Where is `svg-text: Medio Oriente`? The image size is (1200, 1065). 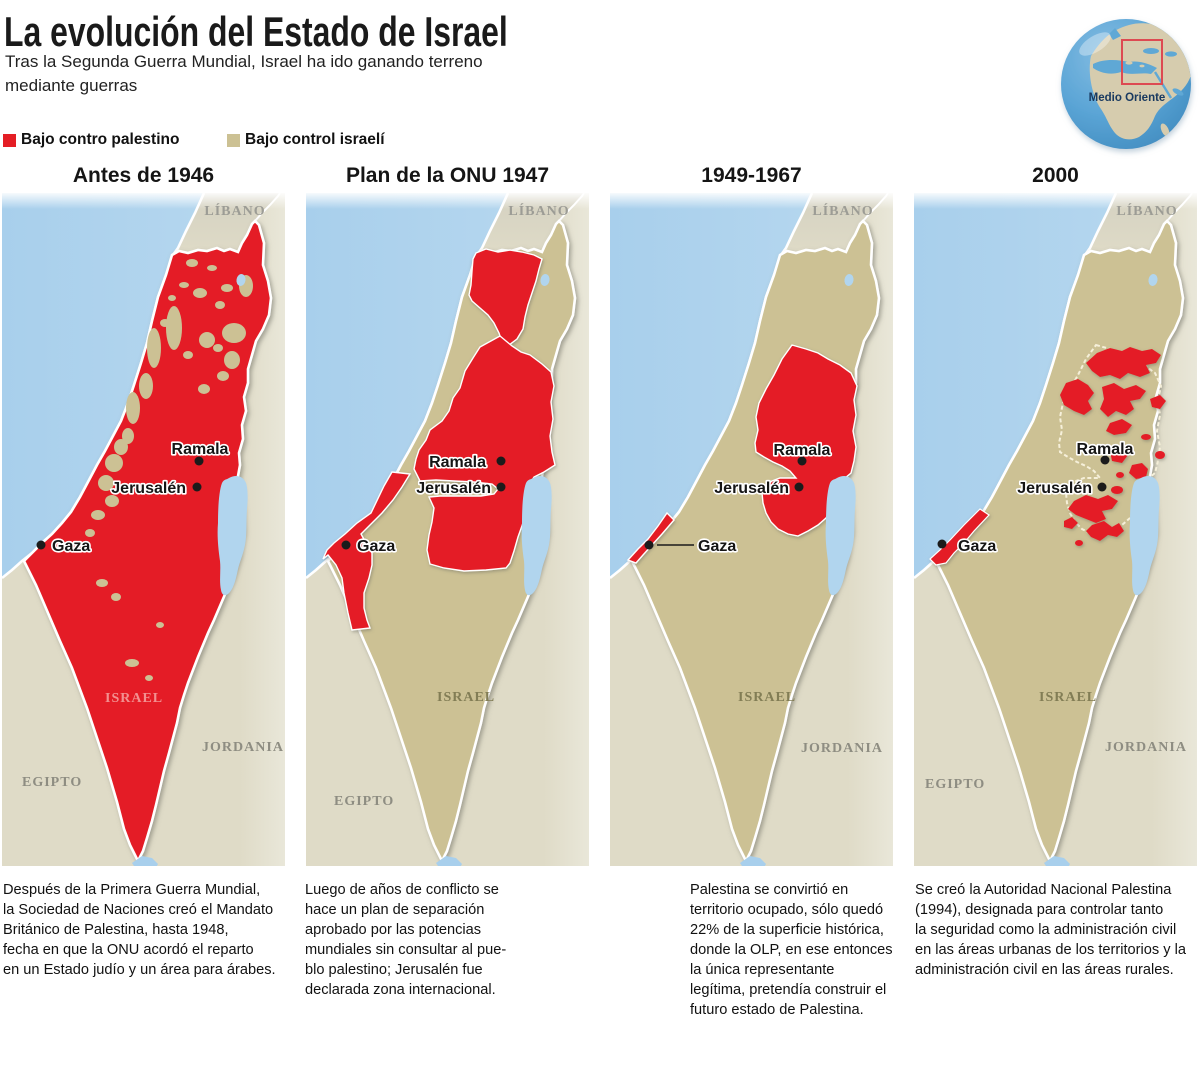
svg-text: Medio Oriente is located at coordinates (1127, 98).